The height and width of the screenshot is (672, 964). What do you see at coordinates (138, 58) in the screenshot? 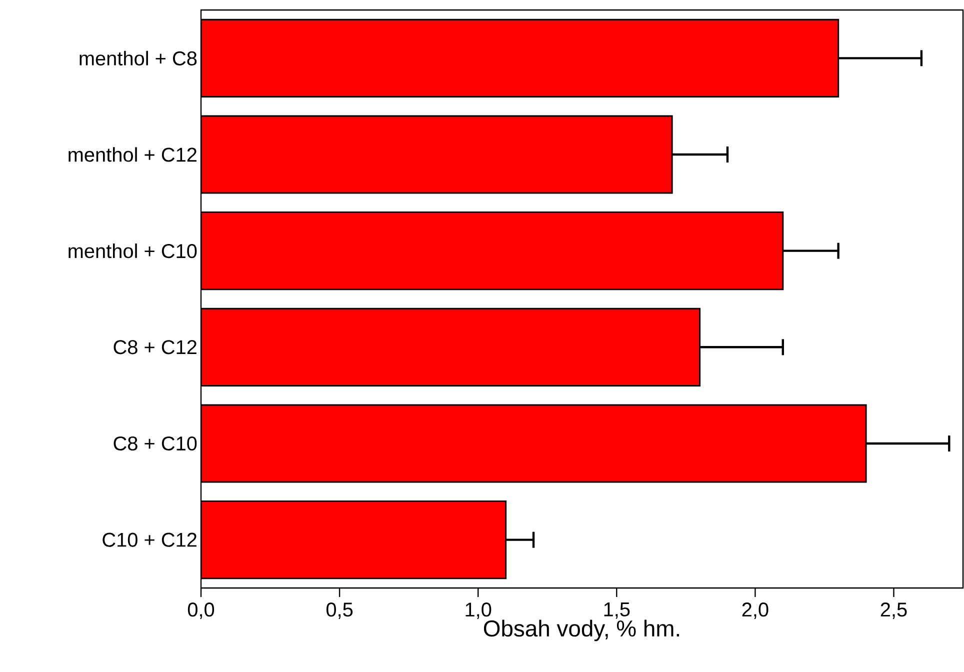
I see `y-tick-label: menthol + C8` at bounding box center [138, 58].